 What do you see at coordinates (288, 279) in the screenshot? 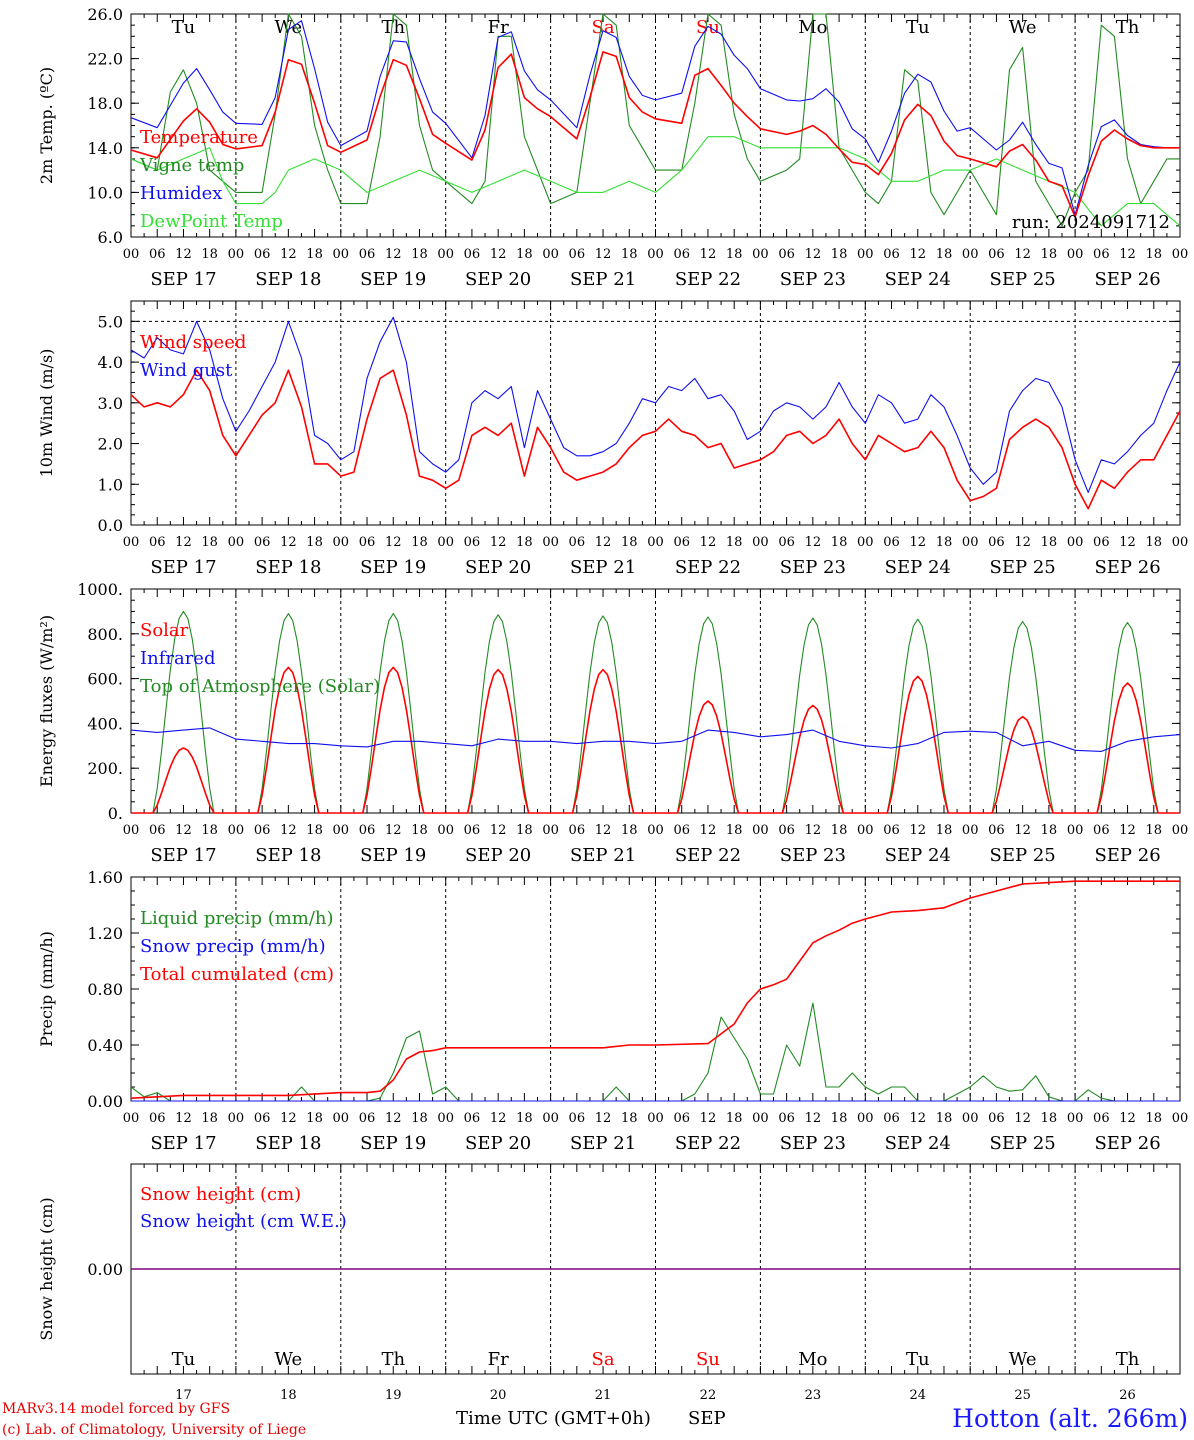
I see `date-label: SEP 18` at bounding box center [288, 279].